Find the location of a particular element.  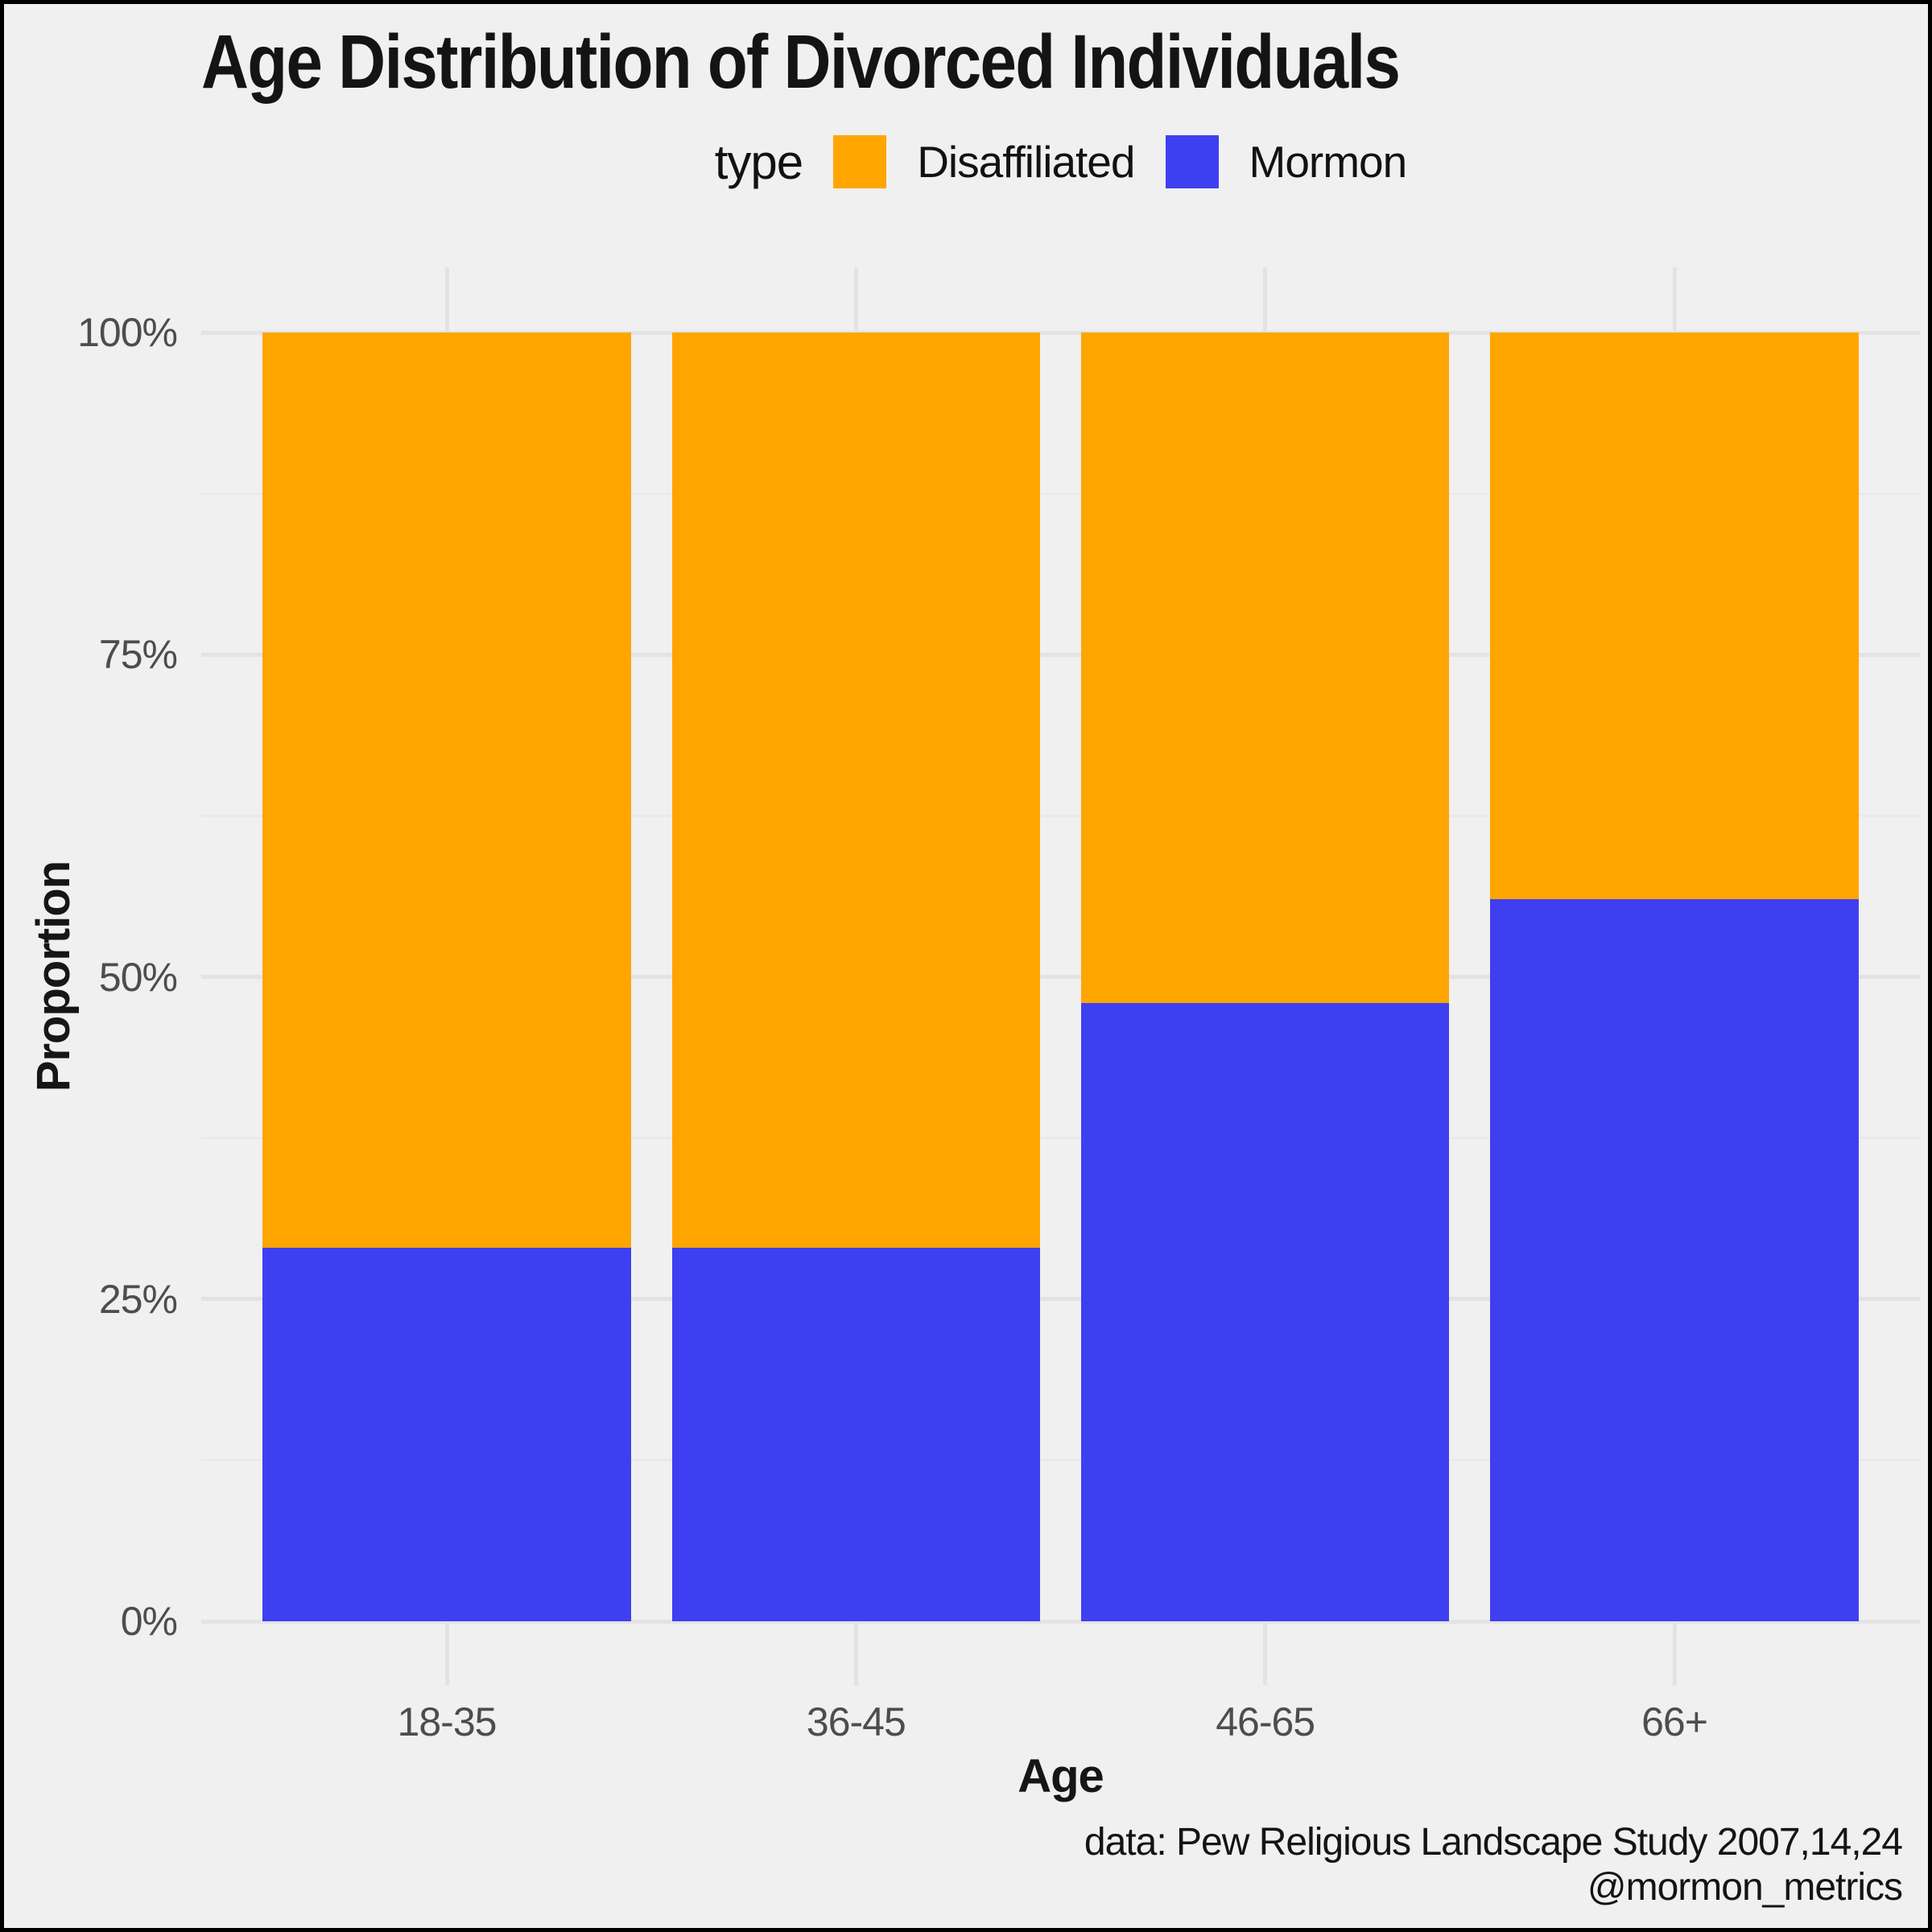

legend-swatch-mormon-icon is located at coordinates (1192, 161).